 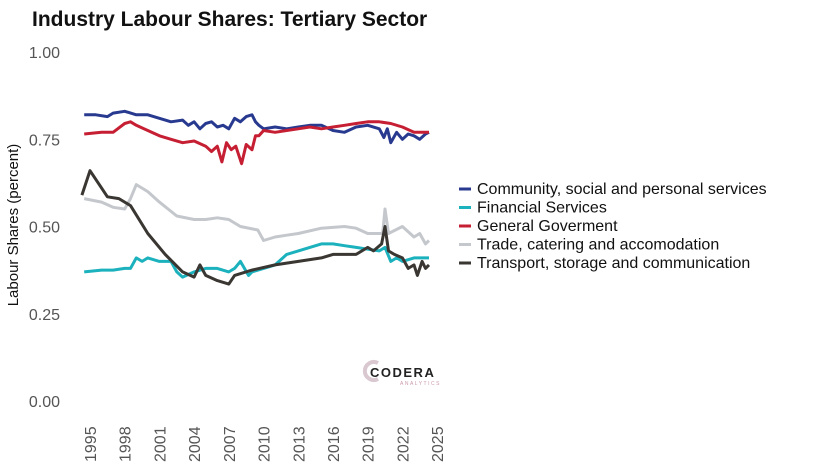 I want to click on x-tick-label: 1998, so click(x=126, y=444).